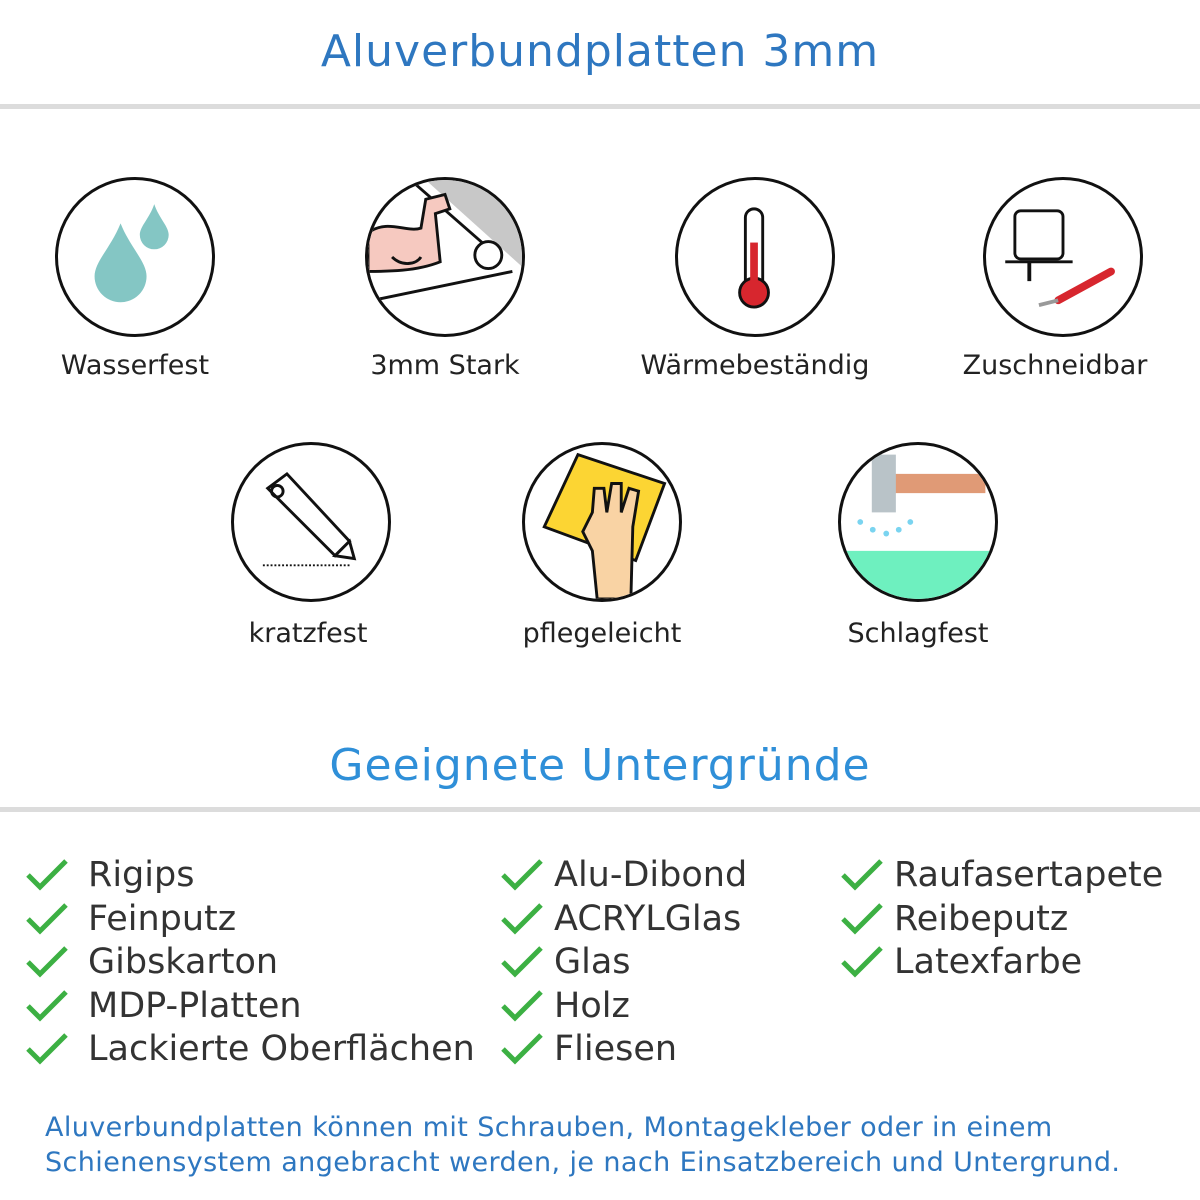 The width and height of the screenshot is (1200, 1200). Describe the element at coordinates (135, 257) in the screenshot. I see `water-drops-icon` at that location.